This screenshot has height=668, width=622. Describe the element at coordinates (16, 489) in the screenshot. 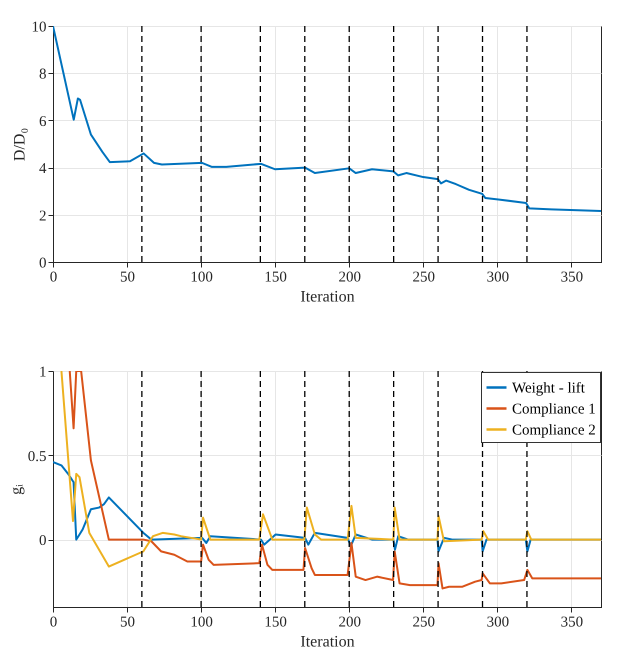

I see `y-axis-title: gᵢ` at that location.